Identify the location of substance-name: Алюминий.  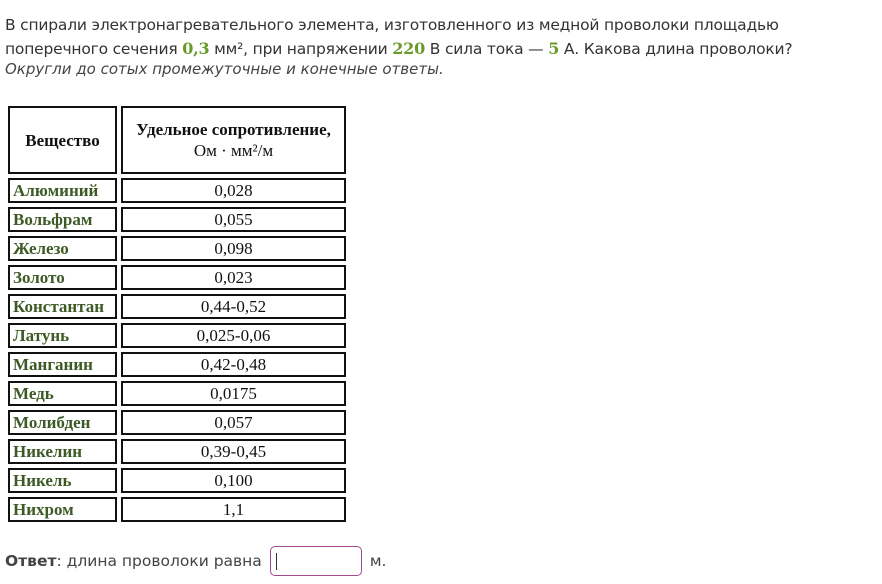
(62, 190).